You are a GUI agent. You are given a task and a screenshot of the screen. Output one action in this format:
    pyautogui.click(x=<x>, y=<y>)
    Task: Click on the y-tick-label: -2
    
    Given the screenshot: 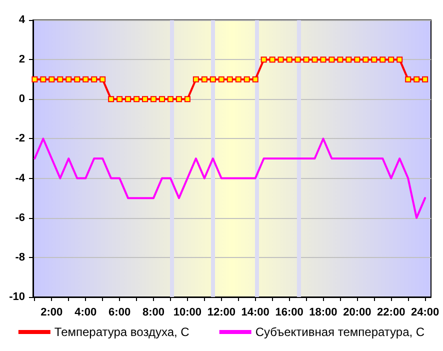 What is the action you would take?
    pyautogui.click(x=20, y=138)
    